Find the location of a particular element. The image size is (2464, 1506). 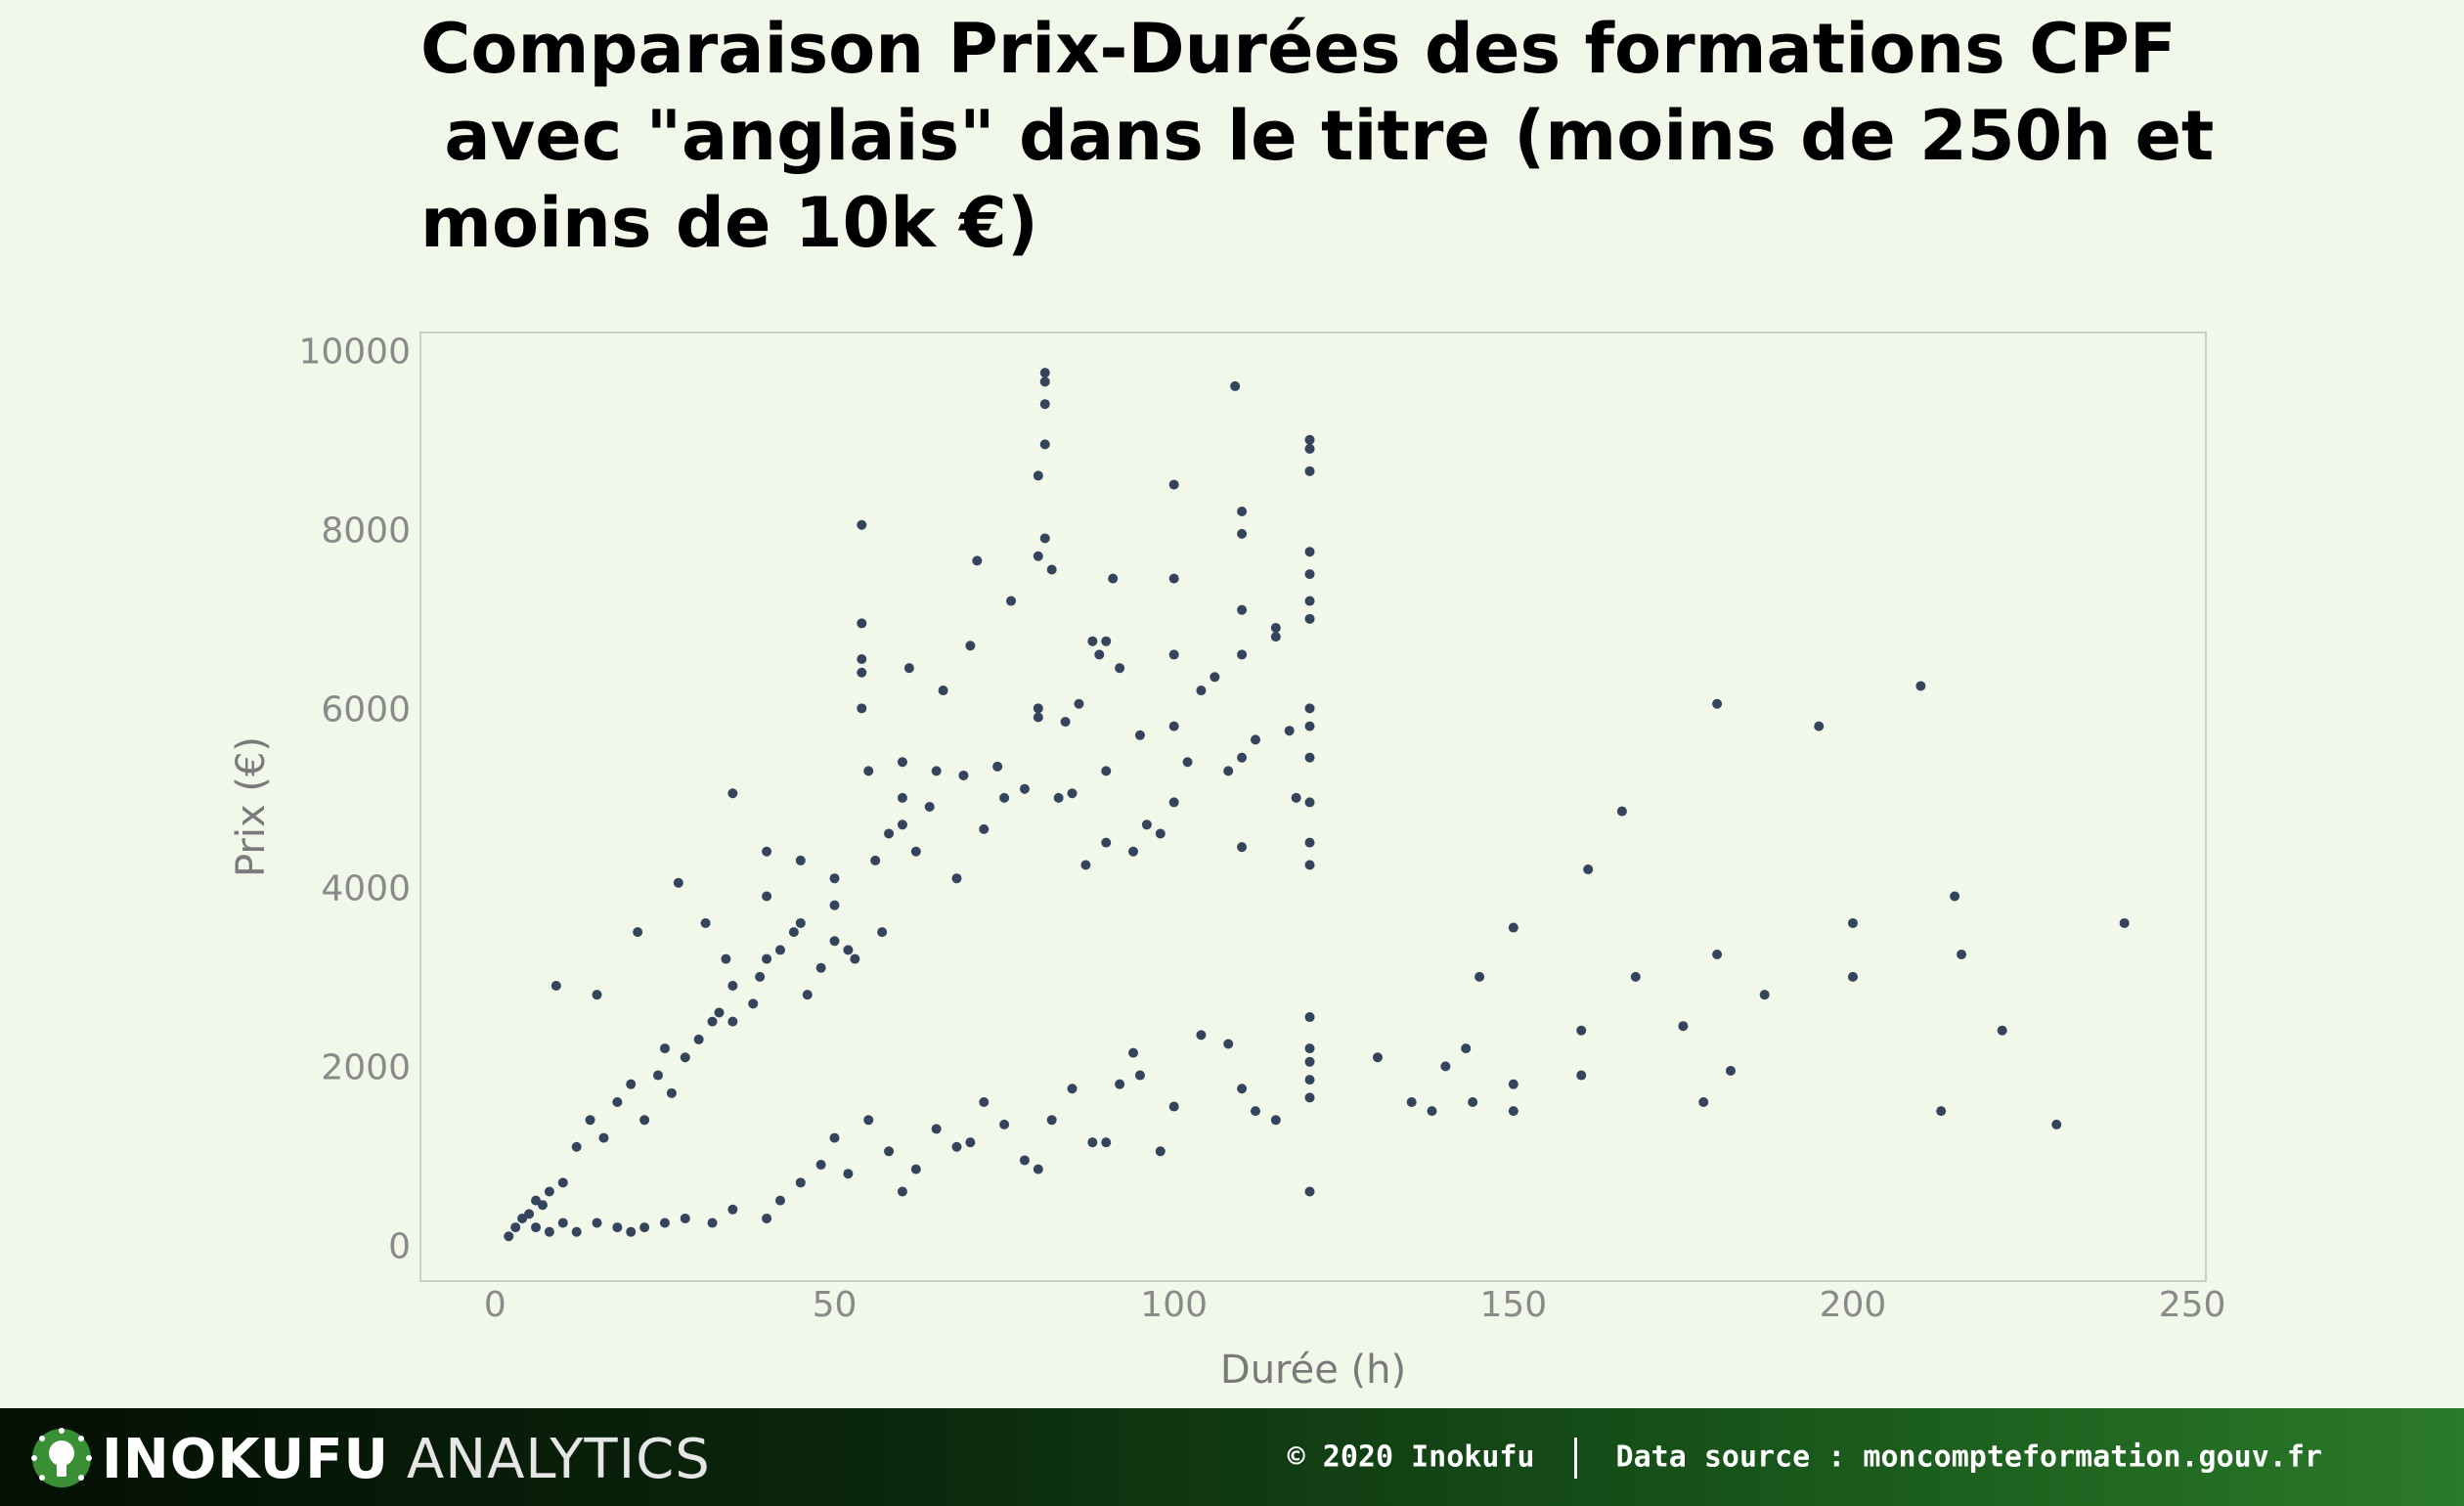

chart-title-line-3: moins de 10k €) is located at coordinates (729, 223).